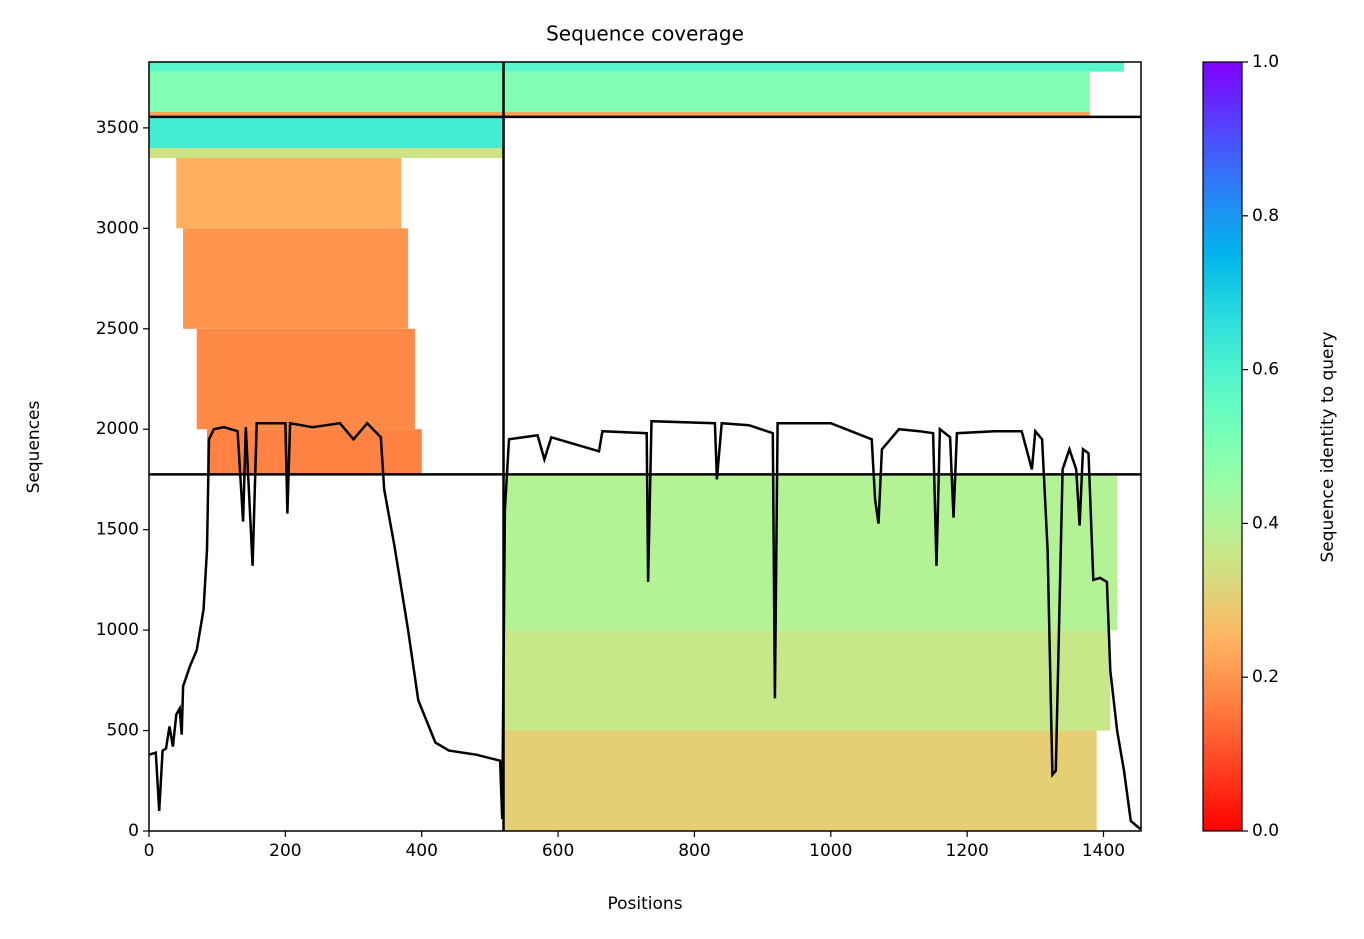 Image resolution: width=1364 pixels, height=939 pixels. What do you see at coordinates (117, 630) in the screenshot?
I see `y-tick-label: 1000` at bounding box center [117, 630].